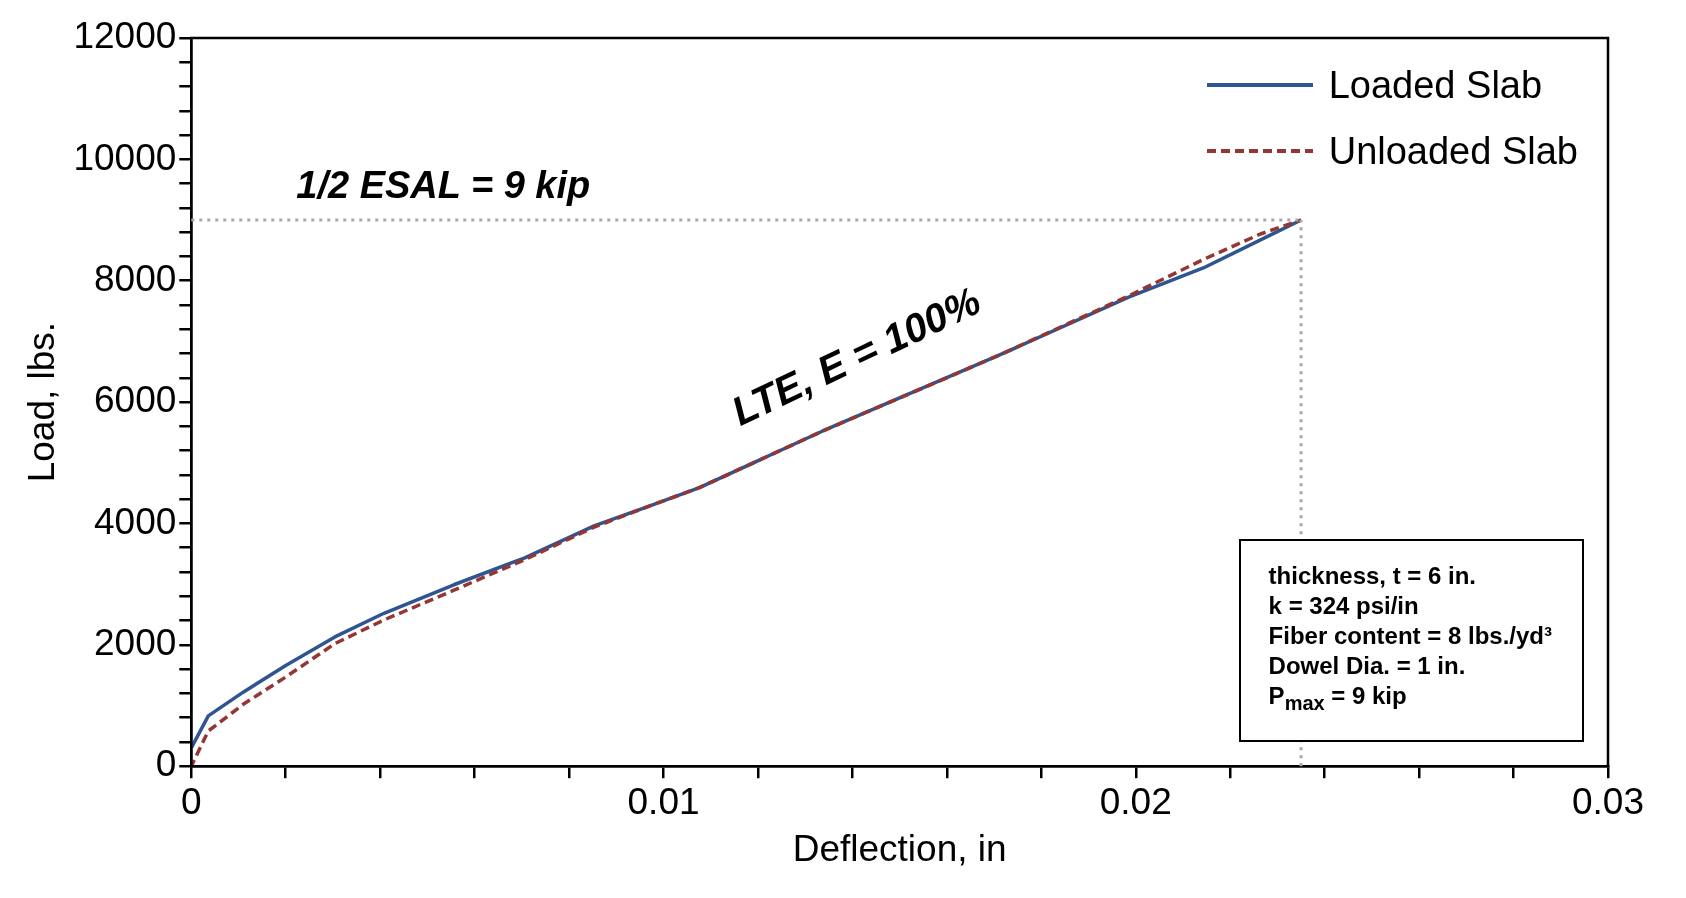  Describe the element at coordinates (1135, 801) in the screenshot. I see `x-tick-label: 0.02` at that location.